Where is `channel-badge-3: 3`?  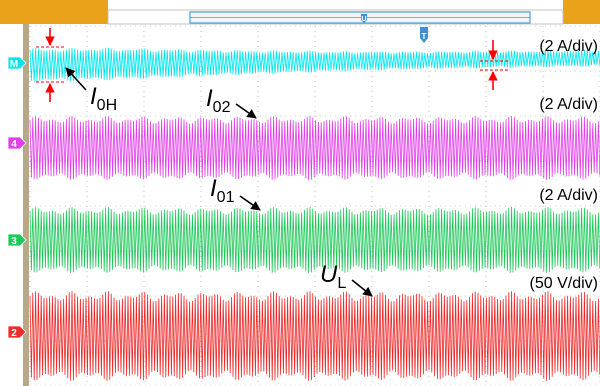
channel-badge-3: 3 is located at coordinates (17, 240).